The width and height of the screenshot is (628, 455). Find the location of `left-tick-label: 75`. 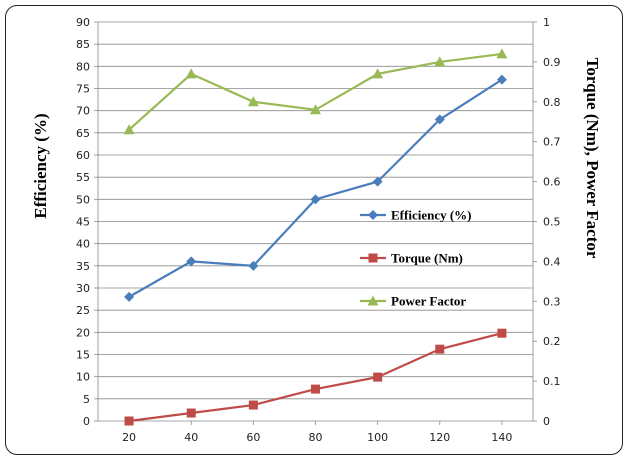

left-tick-label: 75 is located at coordinates (83, 89).